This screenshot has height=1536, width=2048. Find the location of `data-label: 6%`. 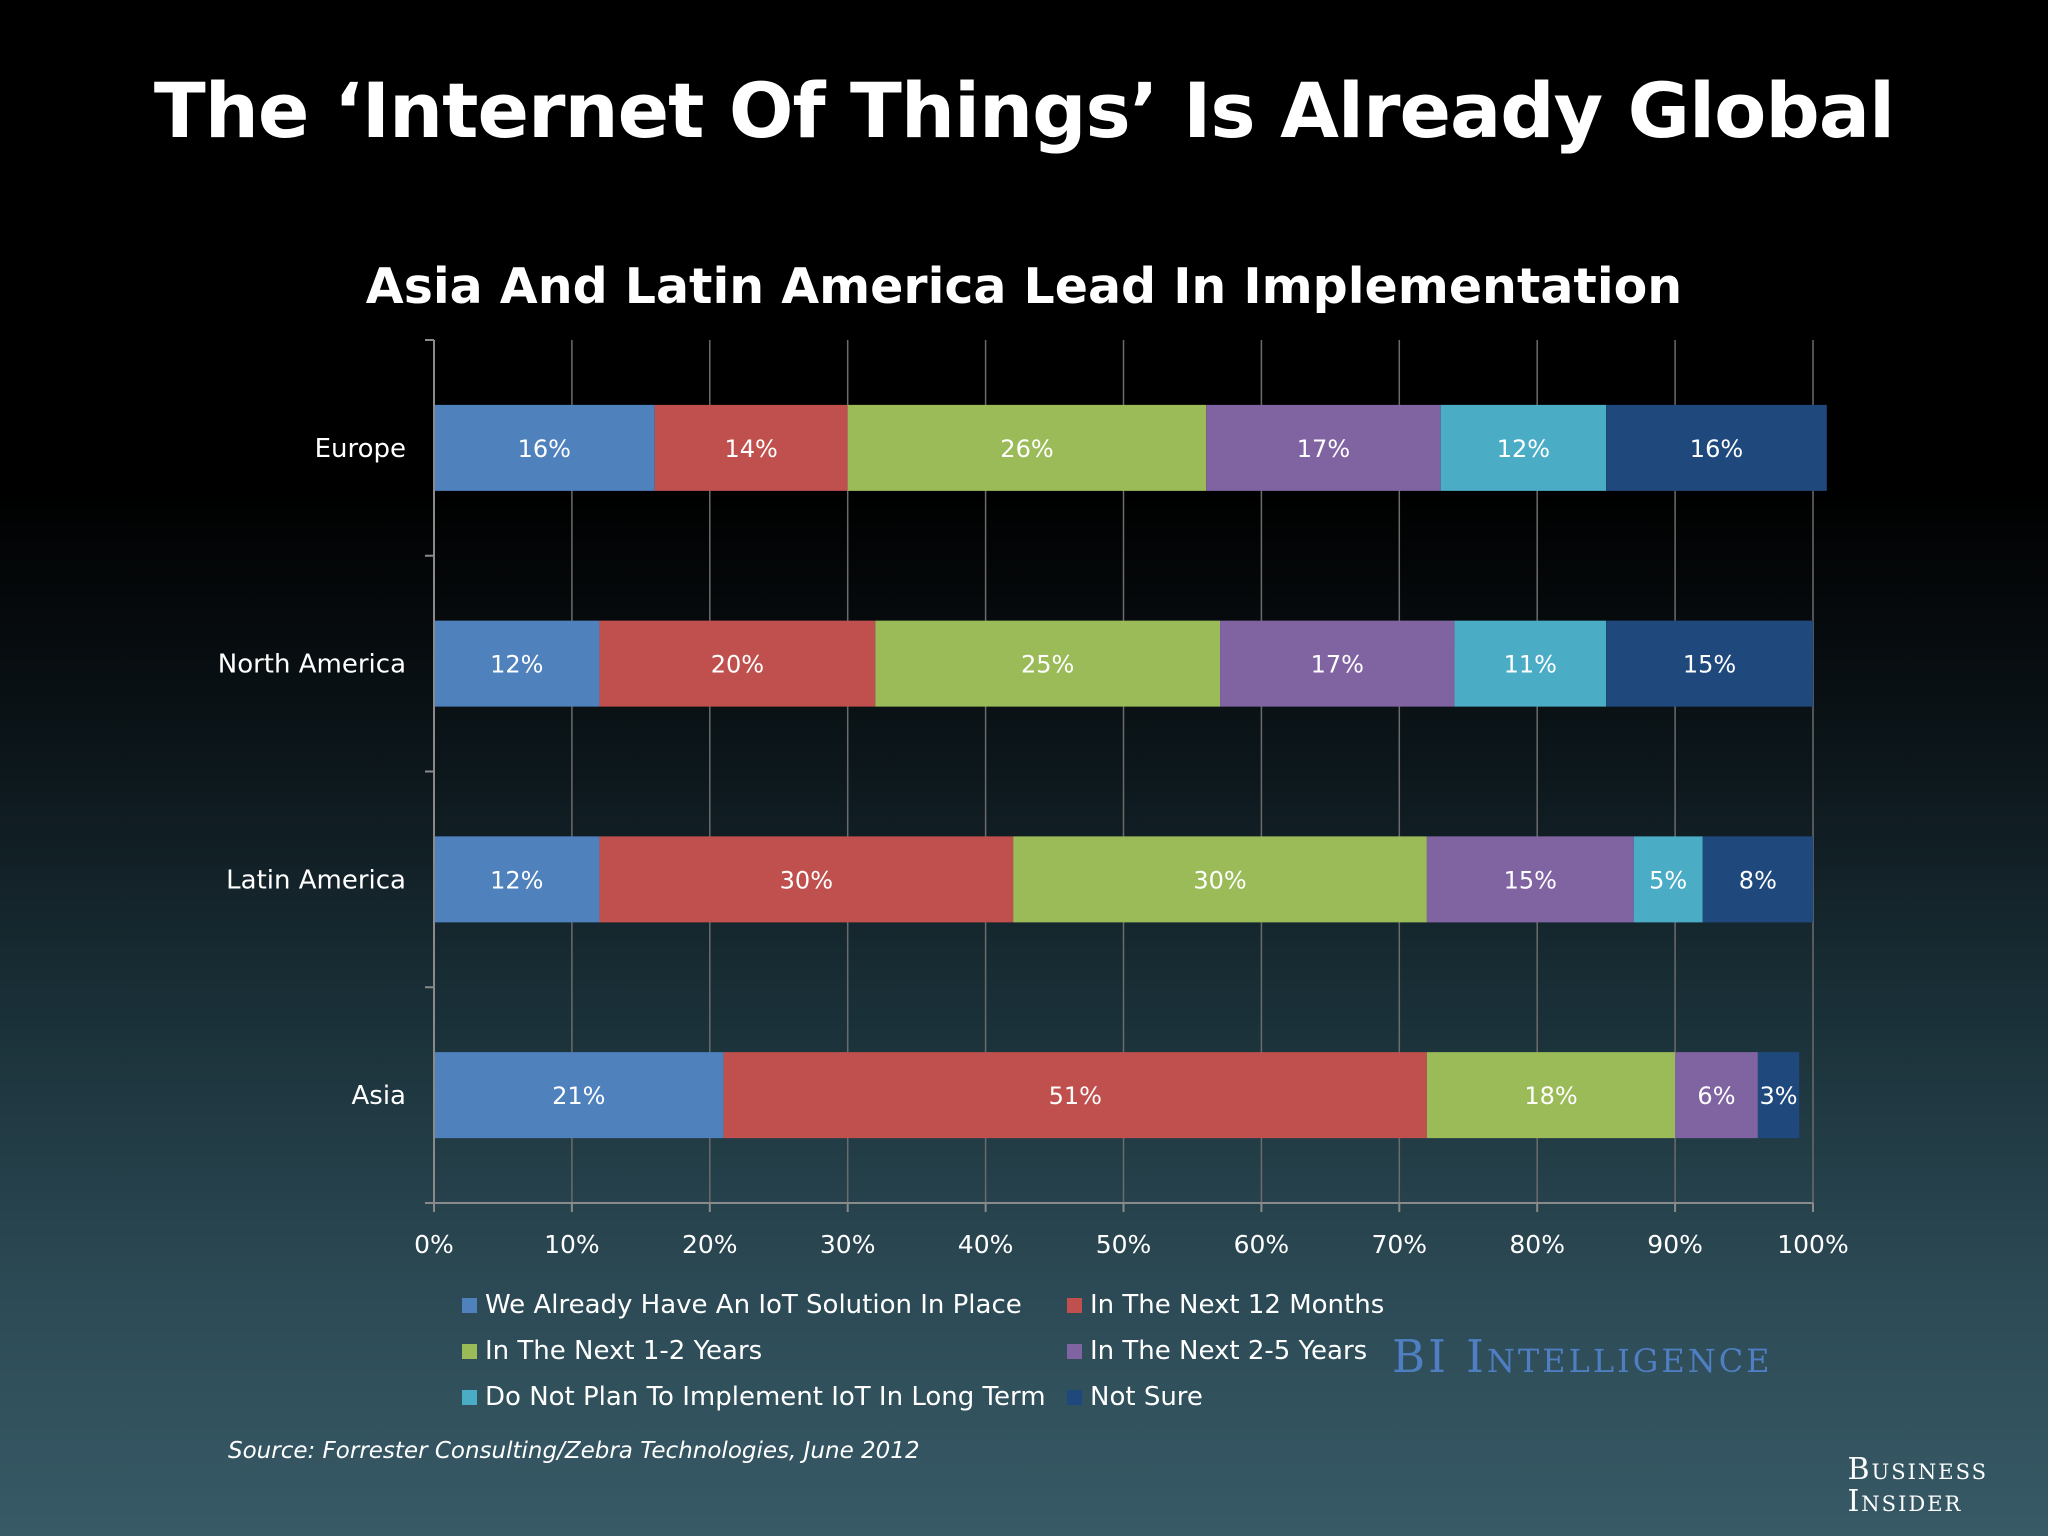

data-label: 6% is located at coordinates (1716, 1096).